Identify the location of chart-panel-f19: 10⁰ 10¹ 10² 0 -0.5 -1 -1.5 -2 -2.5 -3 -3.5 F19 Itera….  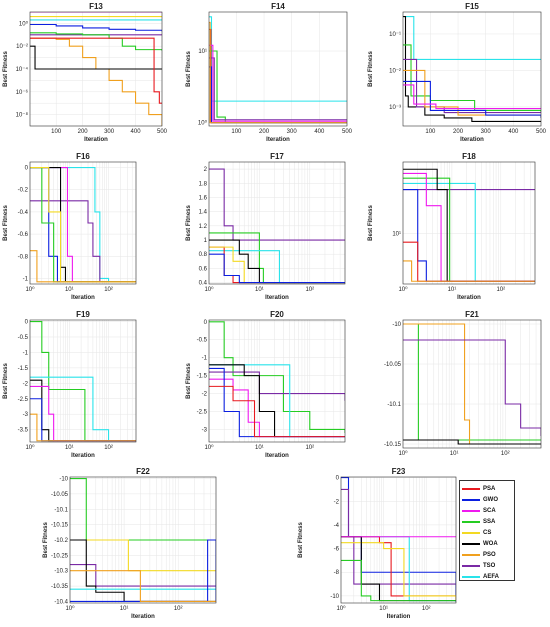
(85, 389).